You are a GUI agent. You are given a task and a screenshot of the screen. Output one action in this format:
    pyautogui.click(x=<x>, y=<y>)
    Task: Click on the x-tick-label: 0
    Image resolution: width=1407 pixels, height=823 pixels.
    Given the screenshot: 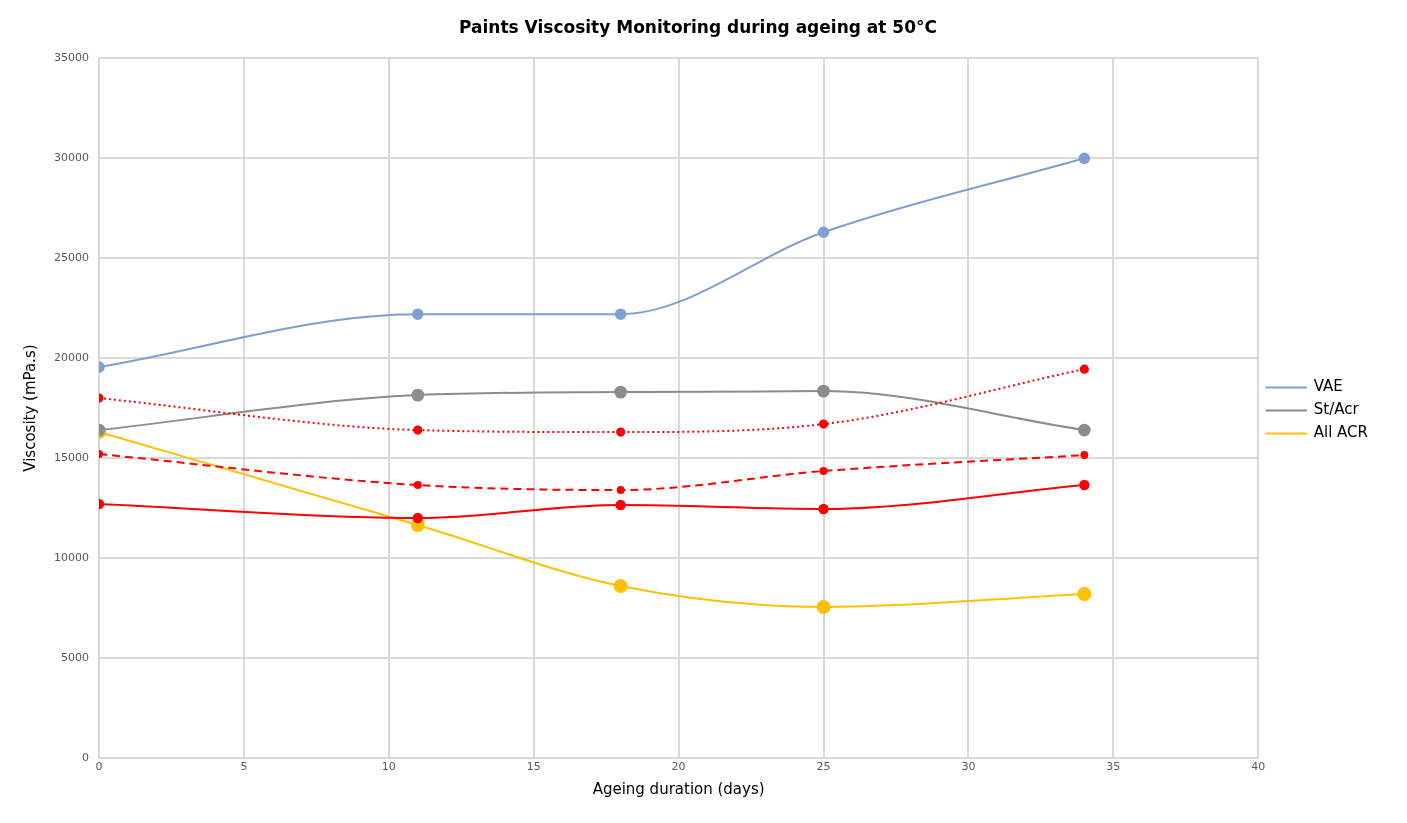 What is the action you would take?
    pyautogui.click(x=99, y=767)
    